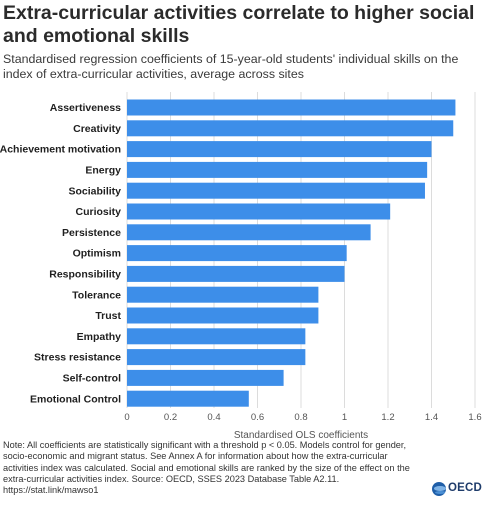 The height and width of the screenshot is (508, 486). I want to click on globe-icon, so click(439, 489).